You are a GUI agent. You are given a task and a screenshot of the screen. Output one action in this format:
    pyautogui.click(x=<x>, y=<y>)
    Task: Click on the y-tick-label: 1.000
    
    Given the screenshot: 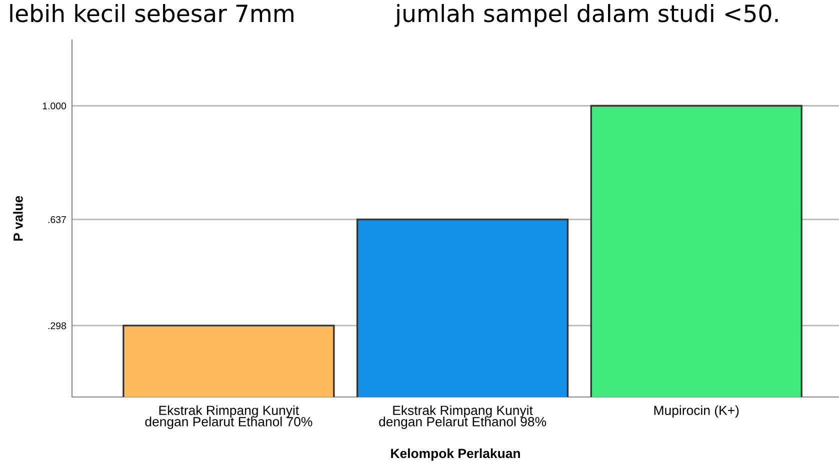 What is the action you would take?
    pyautogui.click(x=54, y=106)
    